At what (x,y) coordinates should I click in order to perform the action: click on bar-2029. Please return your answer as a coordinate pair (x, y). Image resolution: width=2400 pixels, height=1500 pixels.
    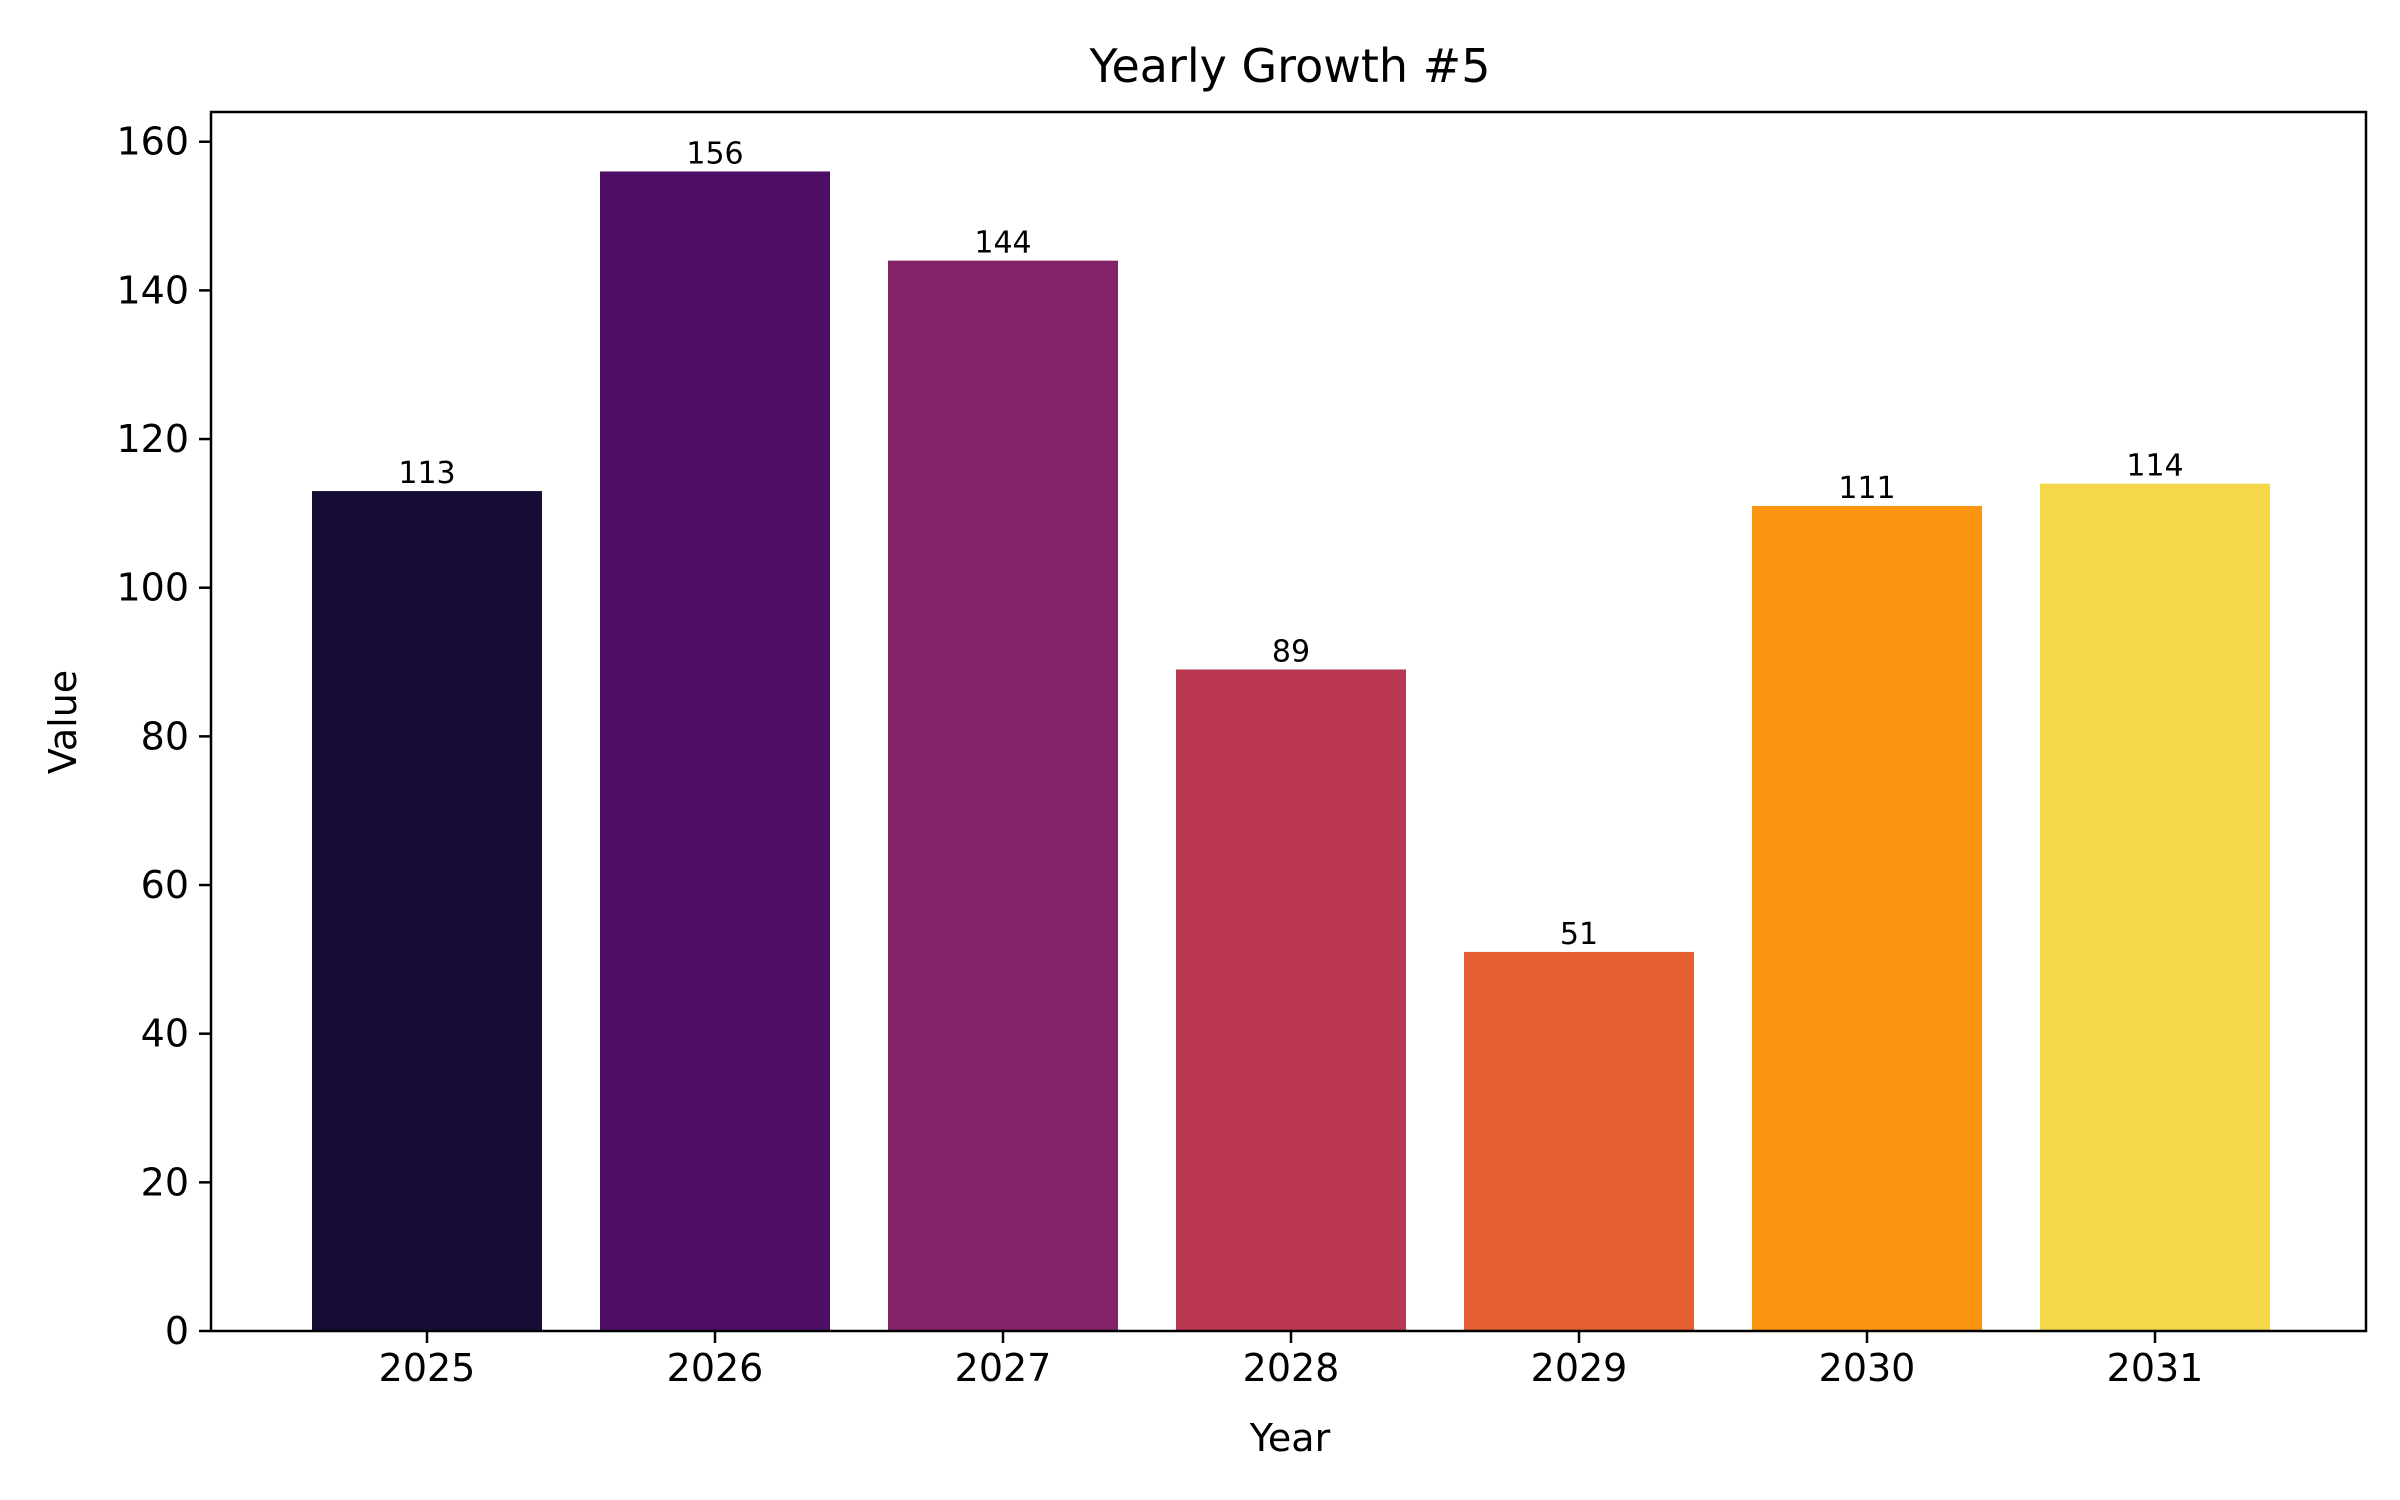
    Looking at the image, I should click on (1579, 1141).